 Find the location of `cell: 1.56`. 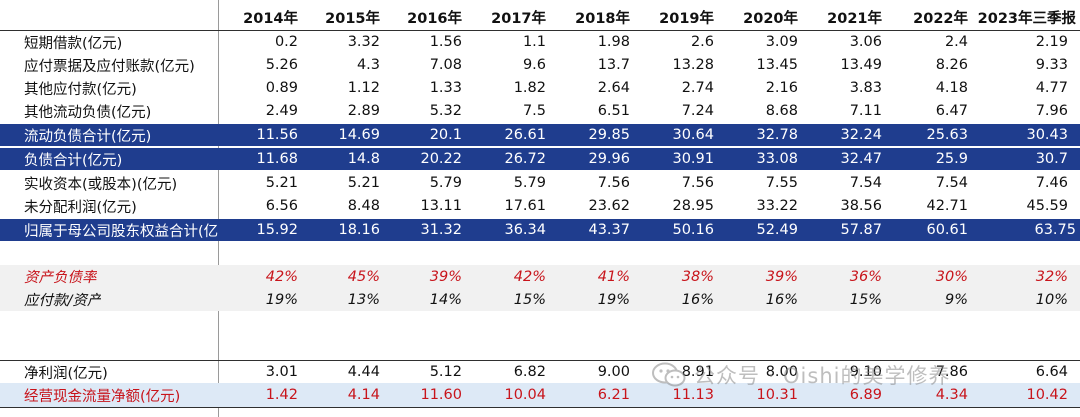

cell: 1.56 is located at coordinates (445, 42).